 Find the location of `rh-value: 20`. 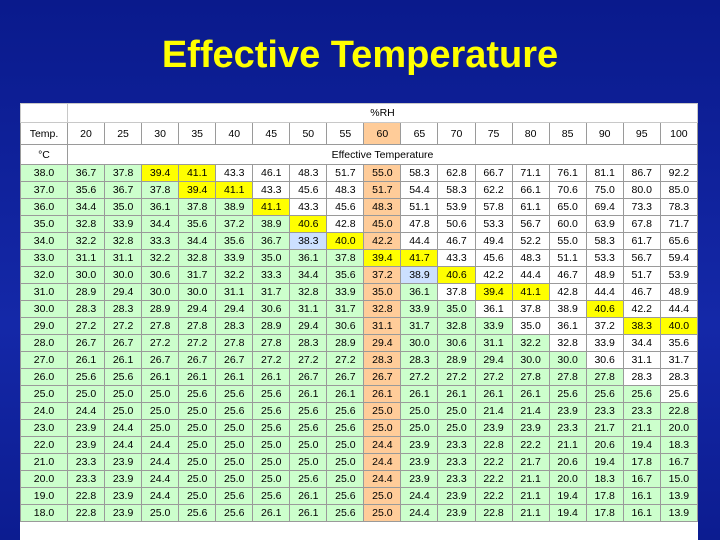

rh-value: 20 is located at coordinates (86, 133).